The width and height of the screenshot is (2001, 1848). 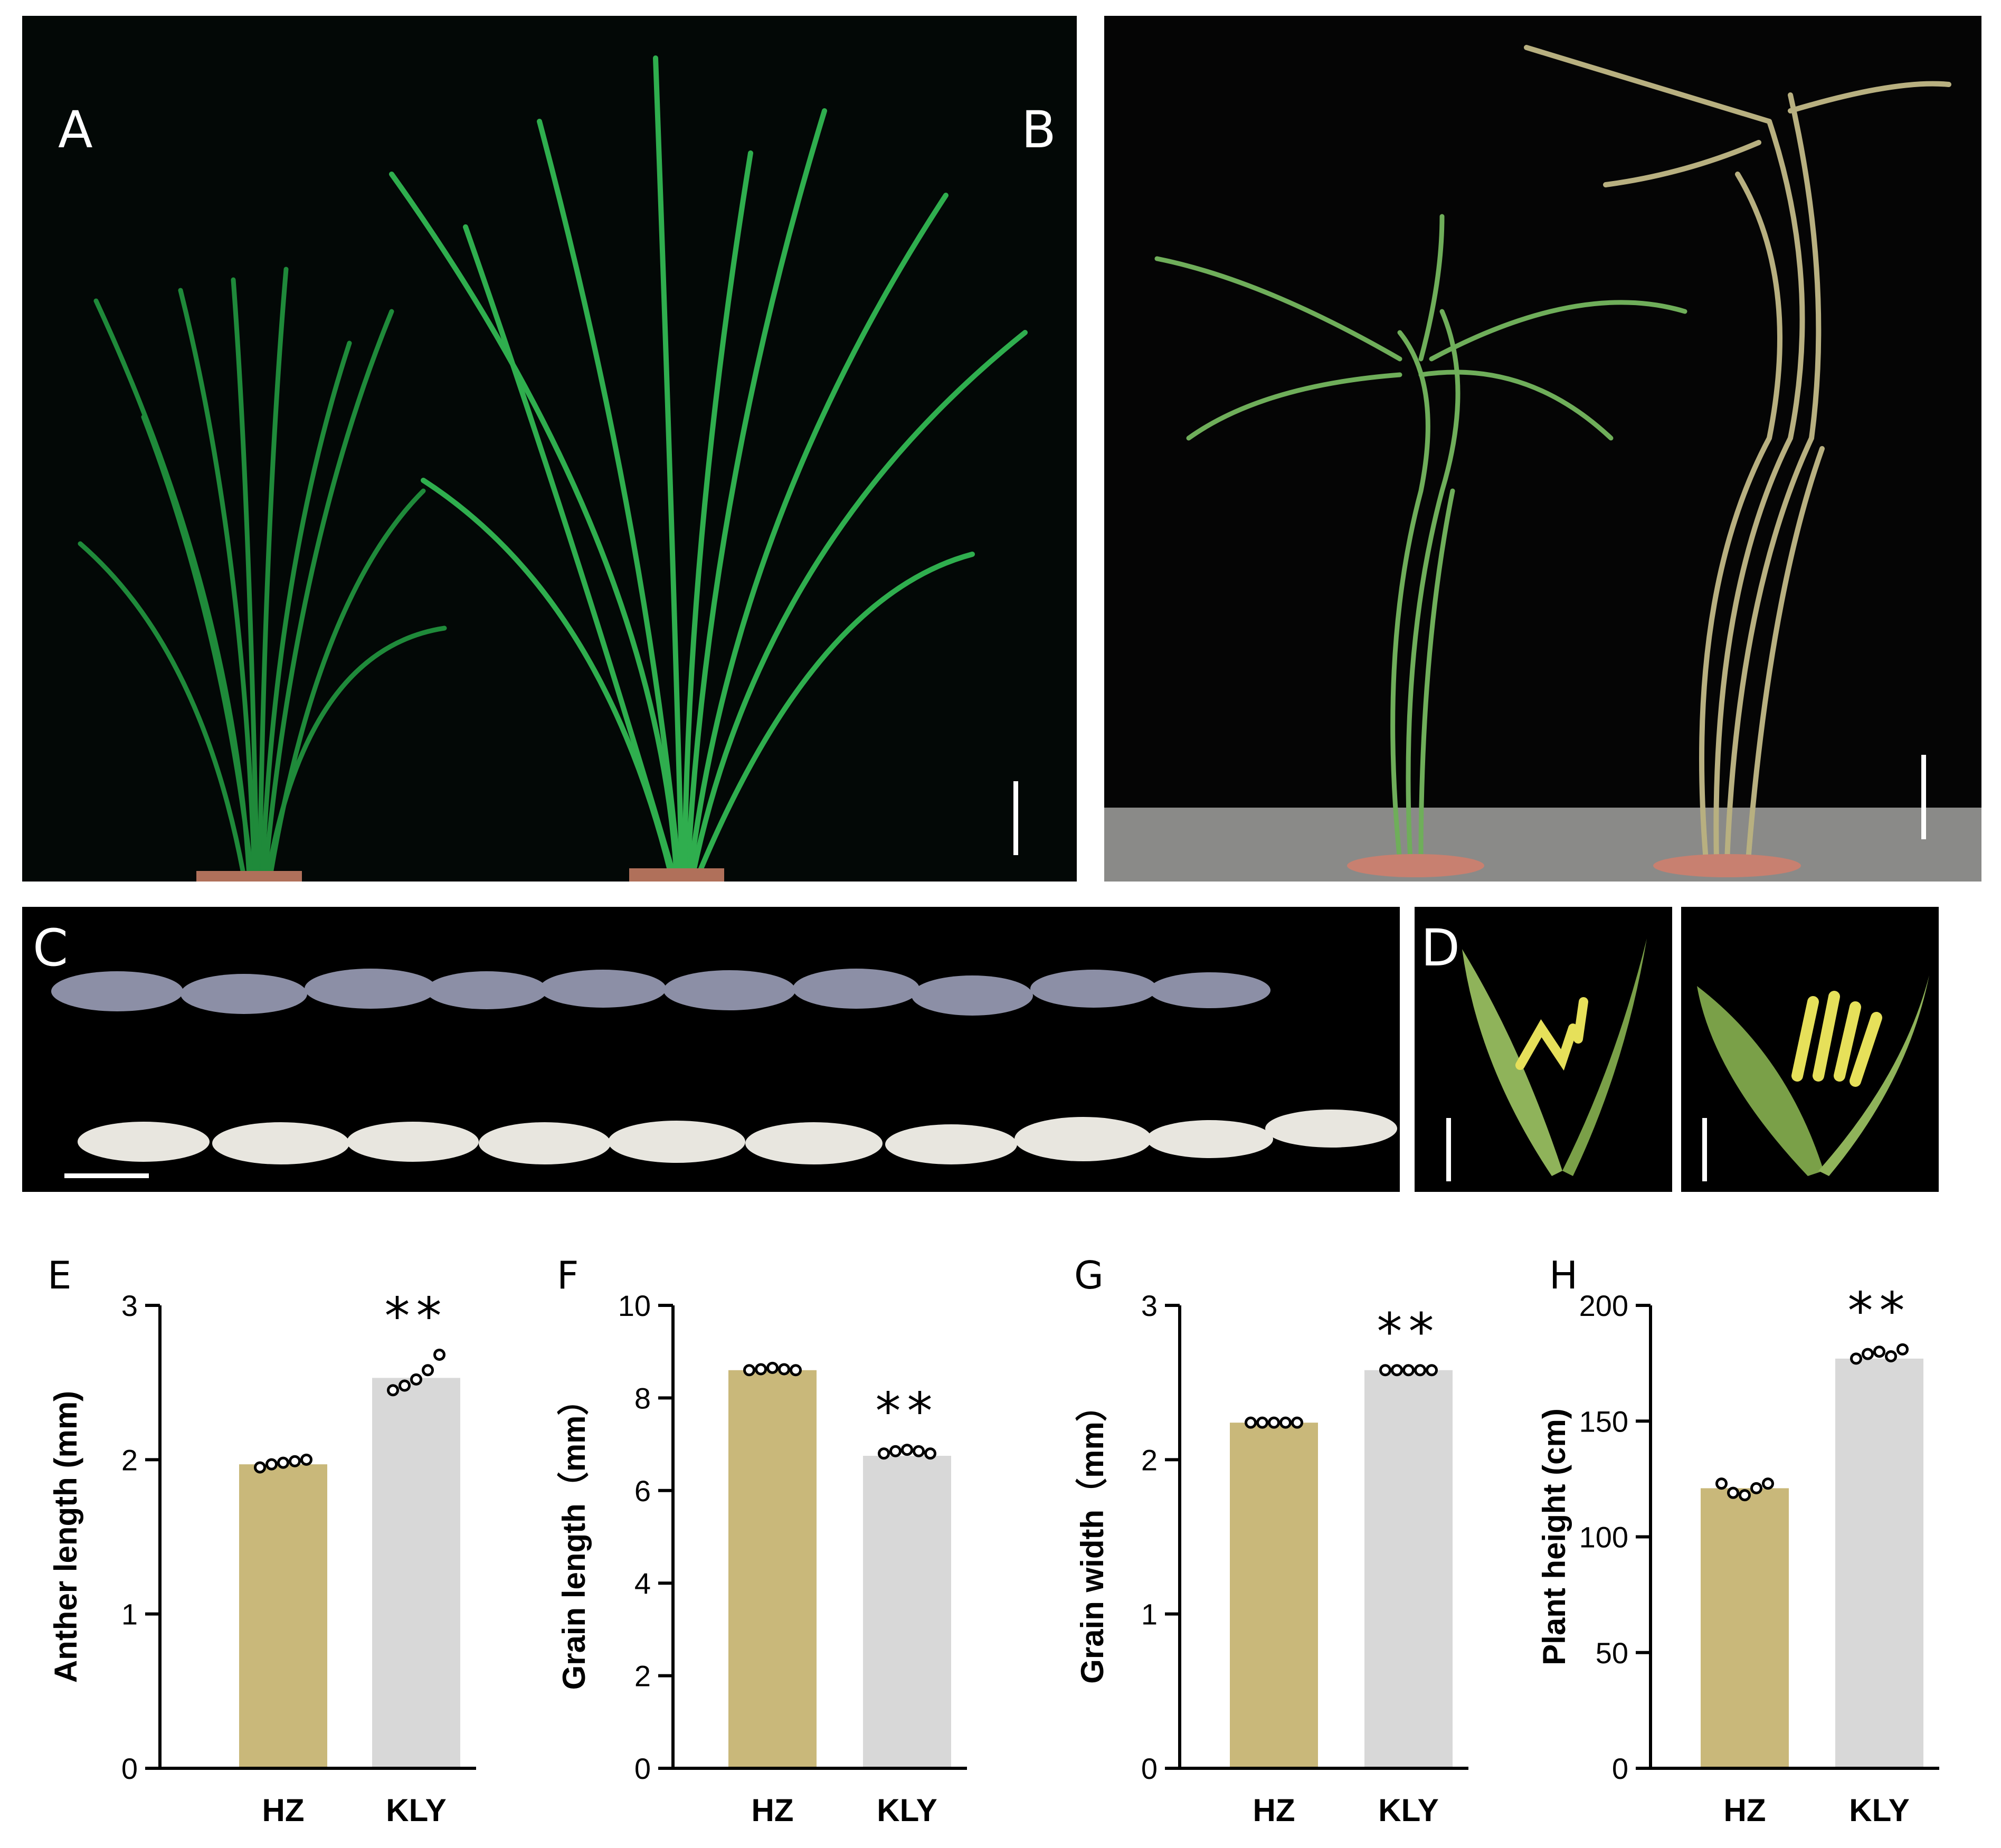 What do you see at coordinates (1543, 845) in the screenshot?
I see `floor` at bounding box center [1543, 845].